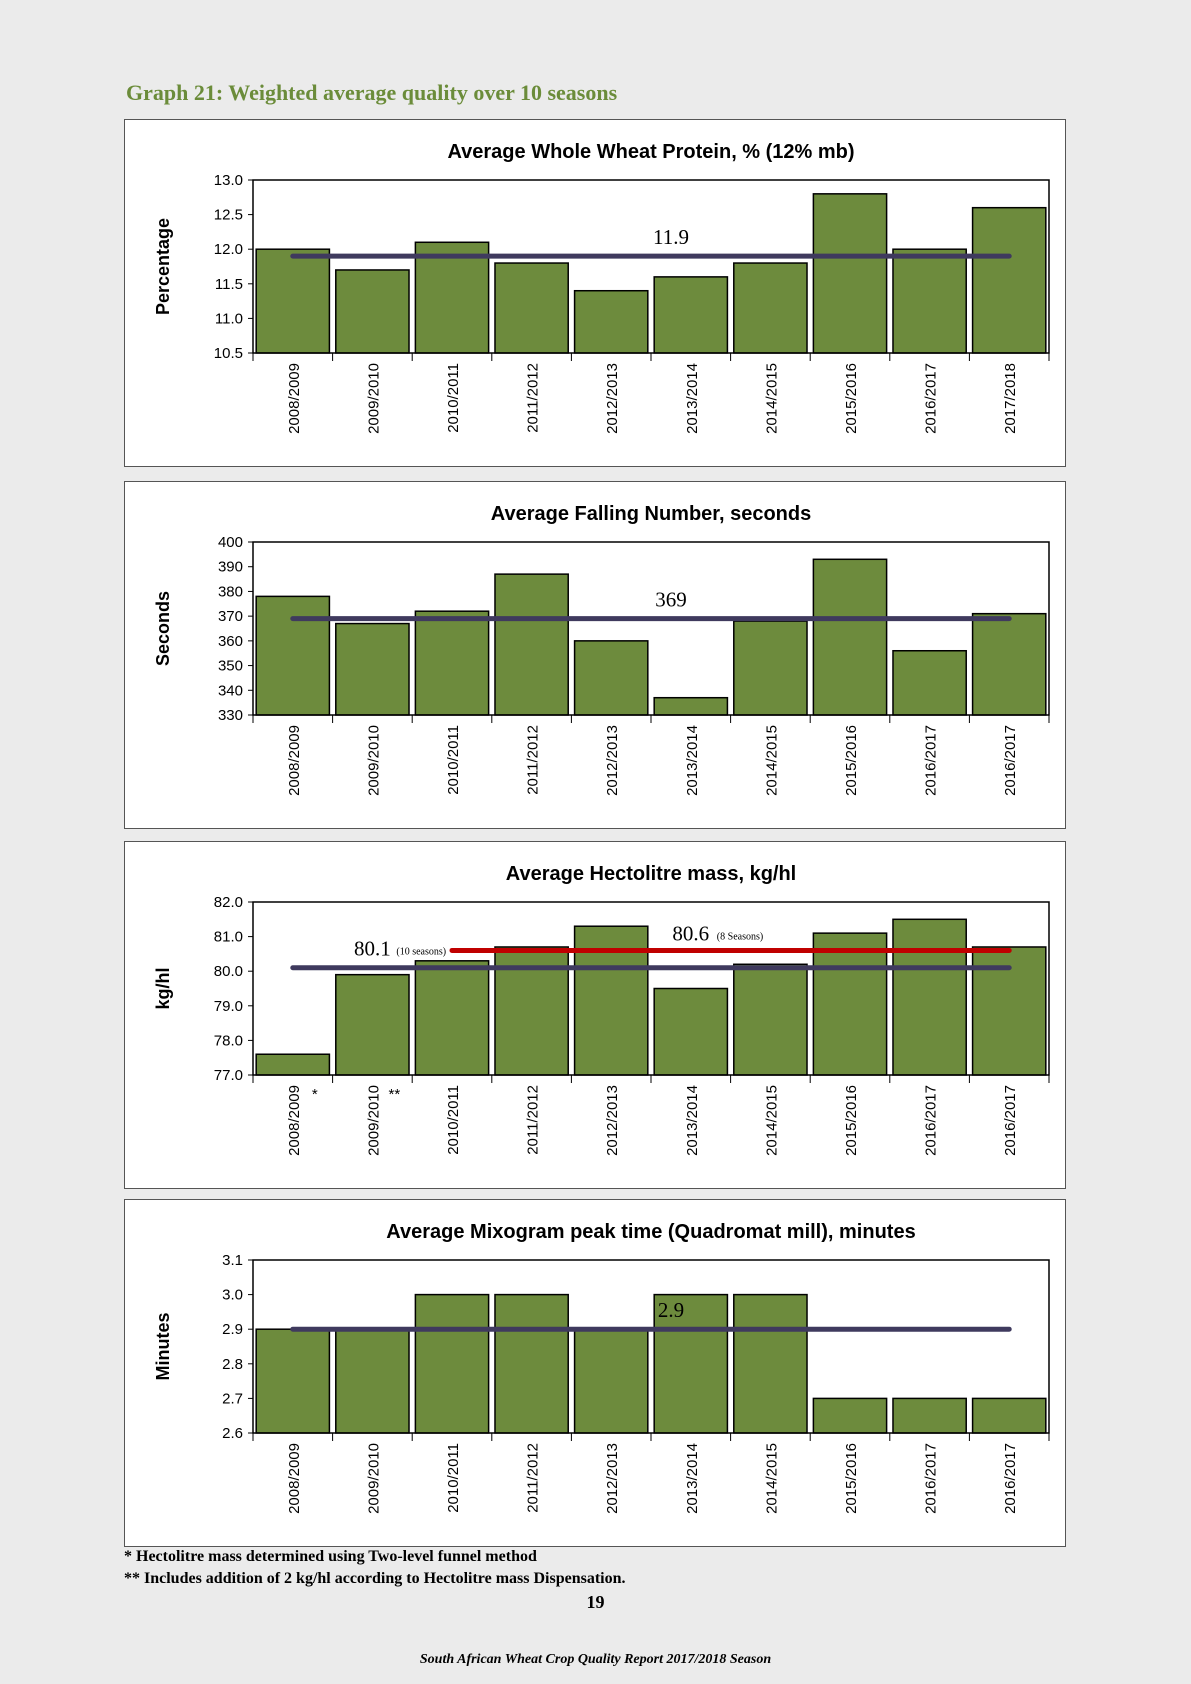 The image size is (1191, 1684). Describe the element at coordinates (228, 937) in the screenshot. I see `y-tick-label: 81.0` at that location.